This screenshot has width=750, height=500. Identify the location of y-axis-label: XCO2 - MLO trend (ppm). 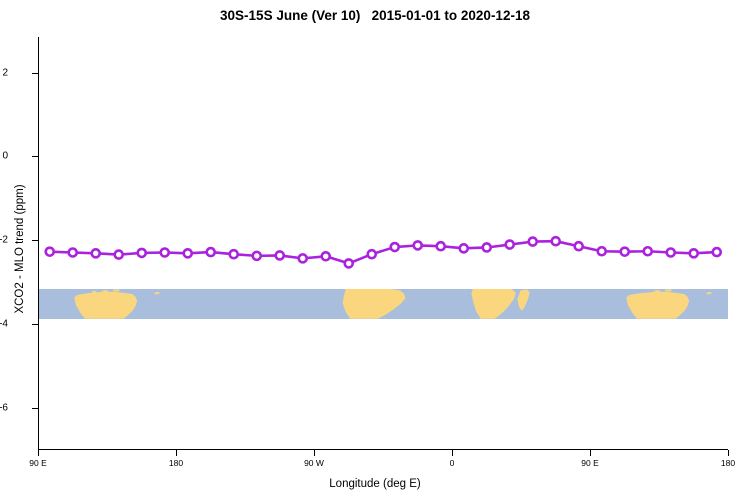
(20, 249).